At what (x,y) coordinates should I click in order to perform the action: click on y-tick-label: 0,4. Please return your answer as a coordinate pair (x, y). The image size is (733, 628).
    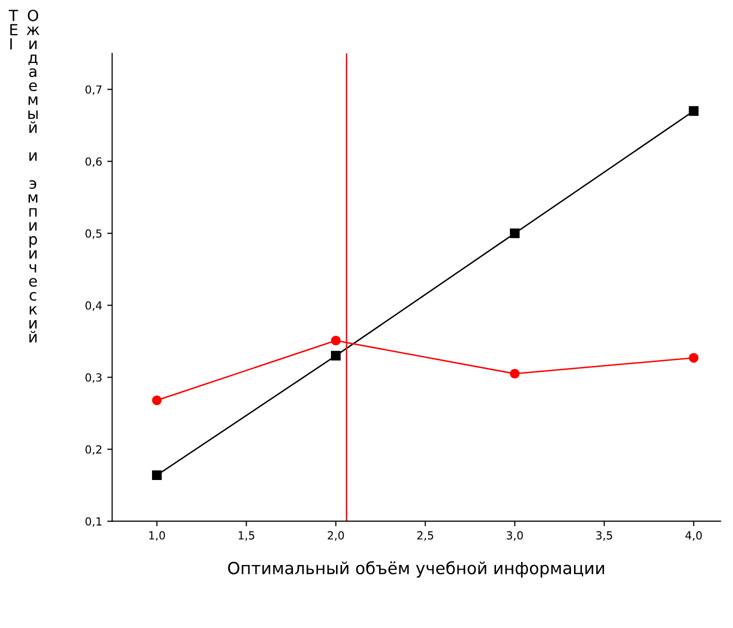
    Looking at the image, I should click on (93, 306).